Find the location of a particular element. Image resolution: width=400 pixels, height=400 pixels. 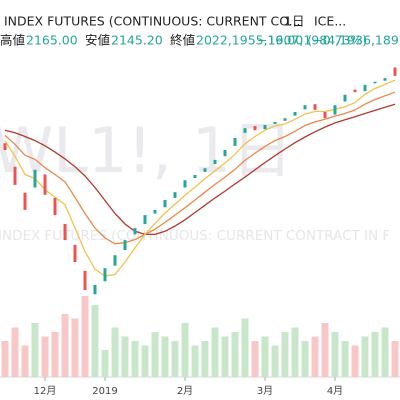

x-tick-label: 2019 is located at coordinates (104, 391).